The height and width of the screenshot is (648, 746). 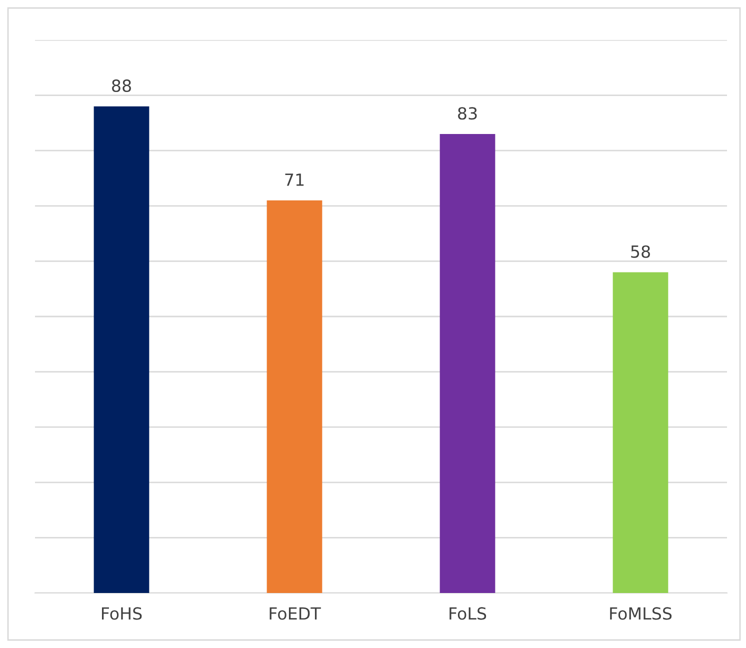 I want to click on data-label: 88, so click(x=121, y=85).